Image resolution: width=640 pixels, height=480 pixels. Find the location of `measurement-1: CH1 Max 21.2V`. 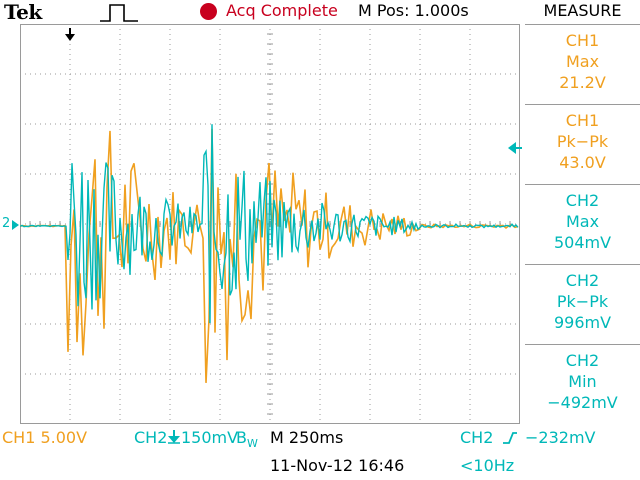

measurement-1: CH1 Max 21.2V is located at coordinates (582, 63).